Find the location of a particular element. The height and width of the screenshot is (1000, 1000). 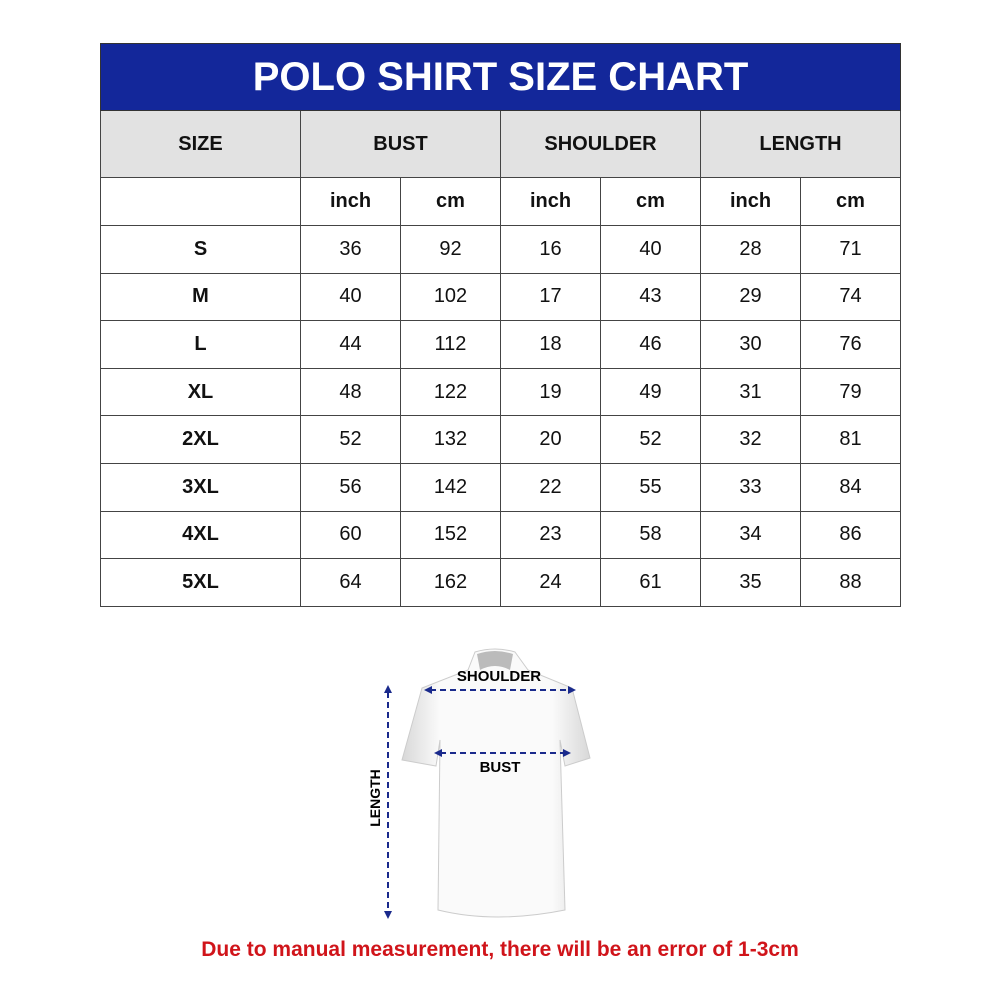

measurement-cell: 79 is located at coordinates (850, 392).